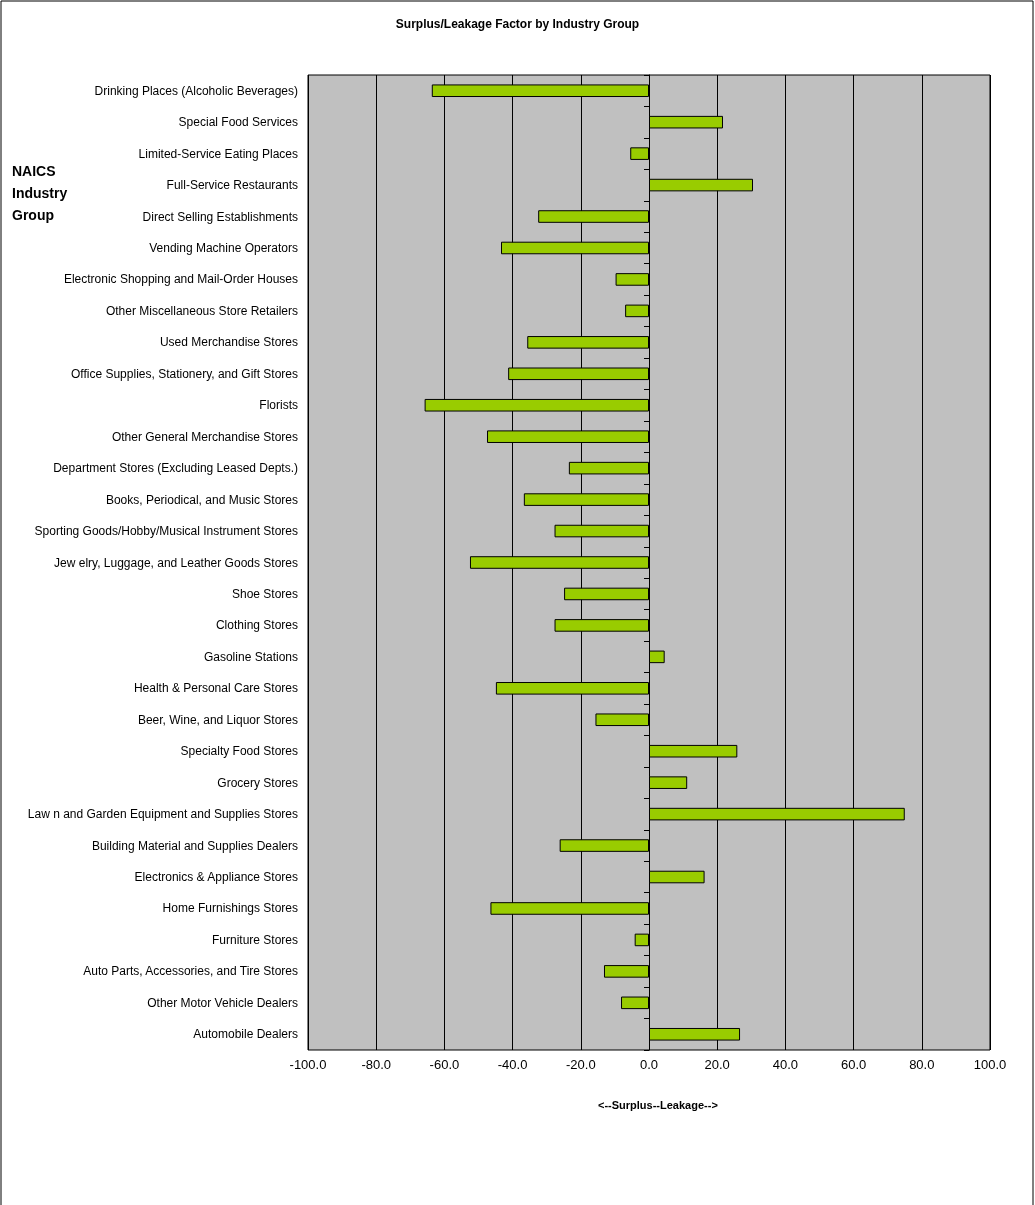 This screenshot has height=1205, width=1035. Describe the element at coordinates (239, 751) in the screenshot. I see `y-tick-label: Specialty Food Stores` at that location.